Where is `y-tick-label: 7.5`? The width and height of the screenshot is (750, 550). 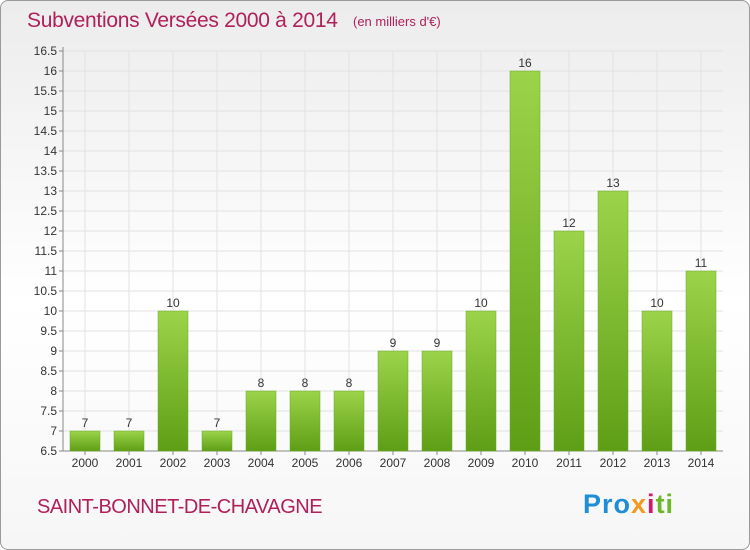 y-tick-label: 7.5 is located at coordinates (48, 411).